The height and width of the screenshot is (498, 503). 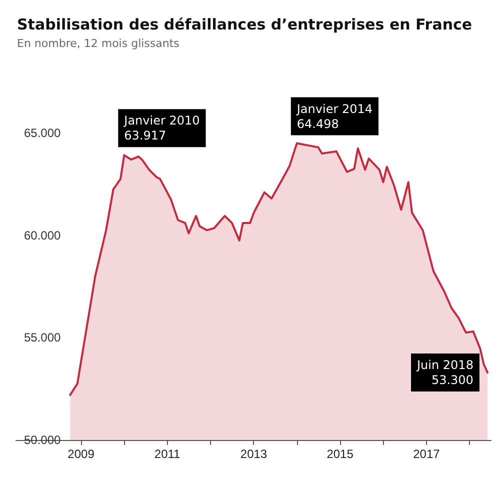 I want to click on x-tick-label: 2011, so click(x=167, y=454).